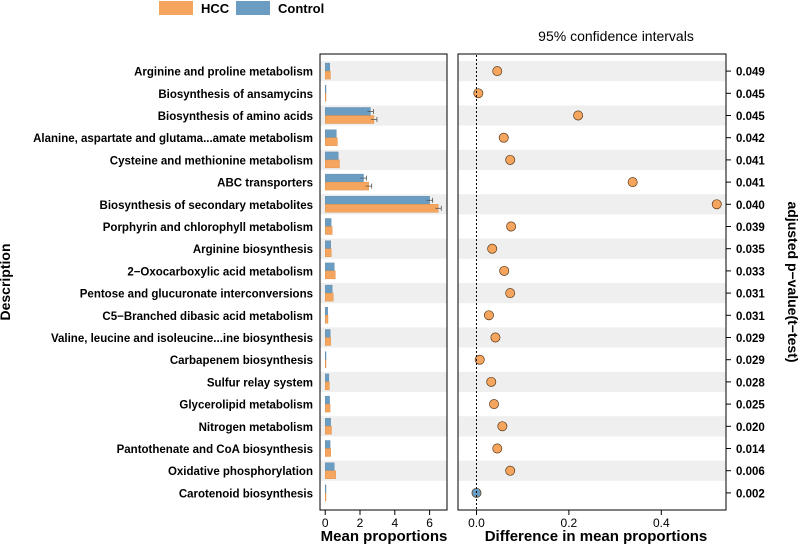 This screenshot has width=800, height=544. I want to click on category-label: Biosynthesis of secondary metabolites, so click(206, 206).